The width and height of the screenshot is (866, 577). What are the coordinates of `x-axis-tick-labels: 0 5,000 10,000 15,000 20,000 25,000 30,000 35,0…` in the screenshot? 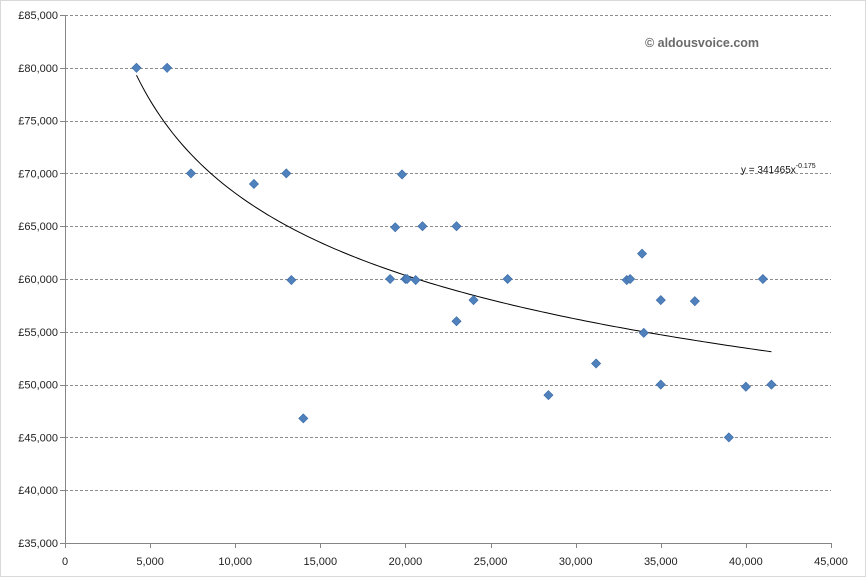 It's located at (455, 562).